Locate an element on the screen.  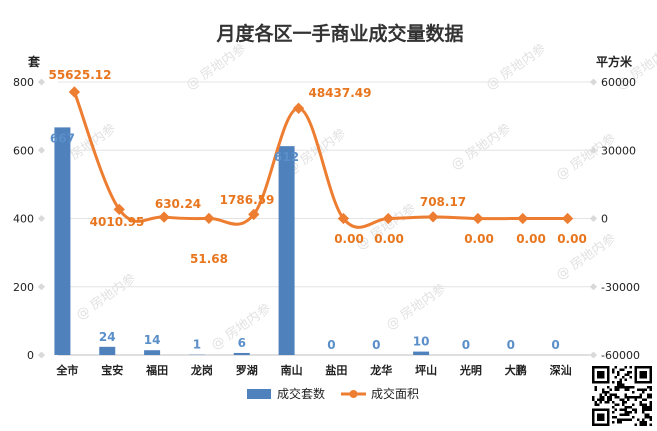
x-category-label: 坪山 is located at coordinates (426, 370).